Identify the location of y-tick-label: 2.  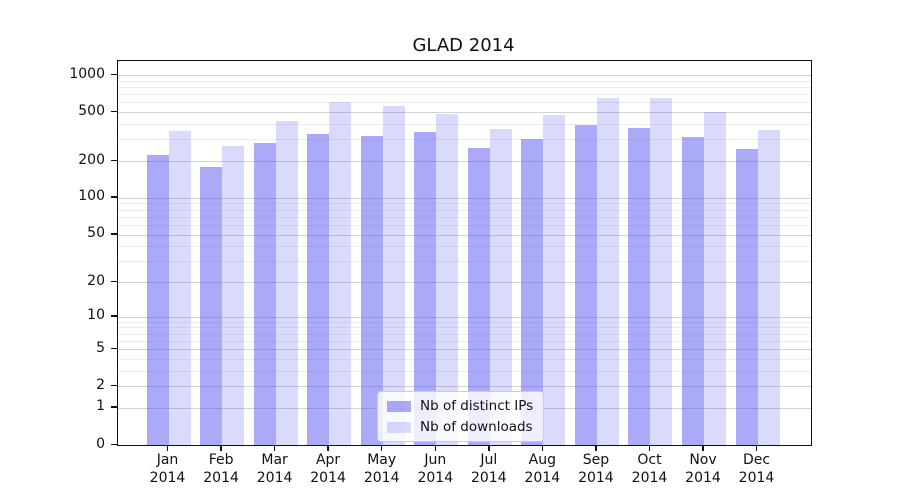
(100, 384).